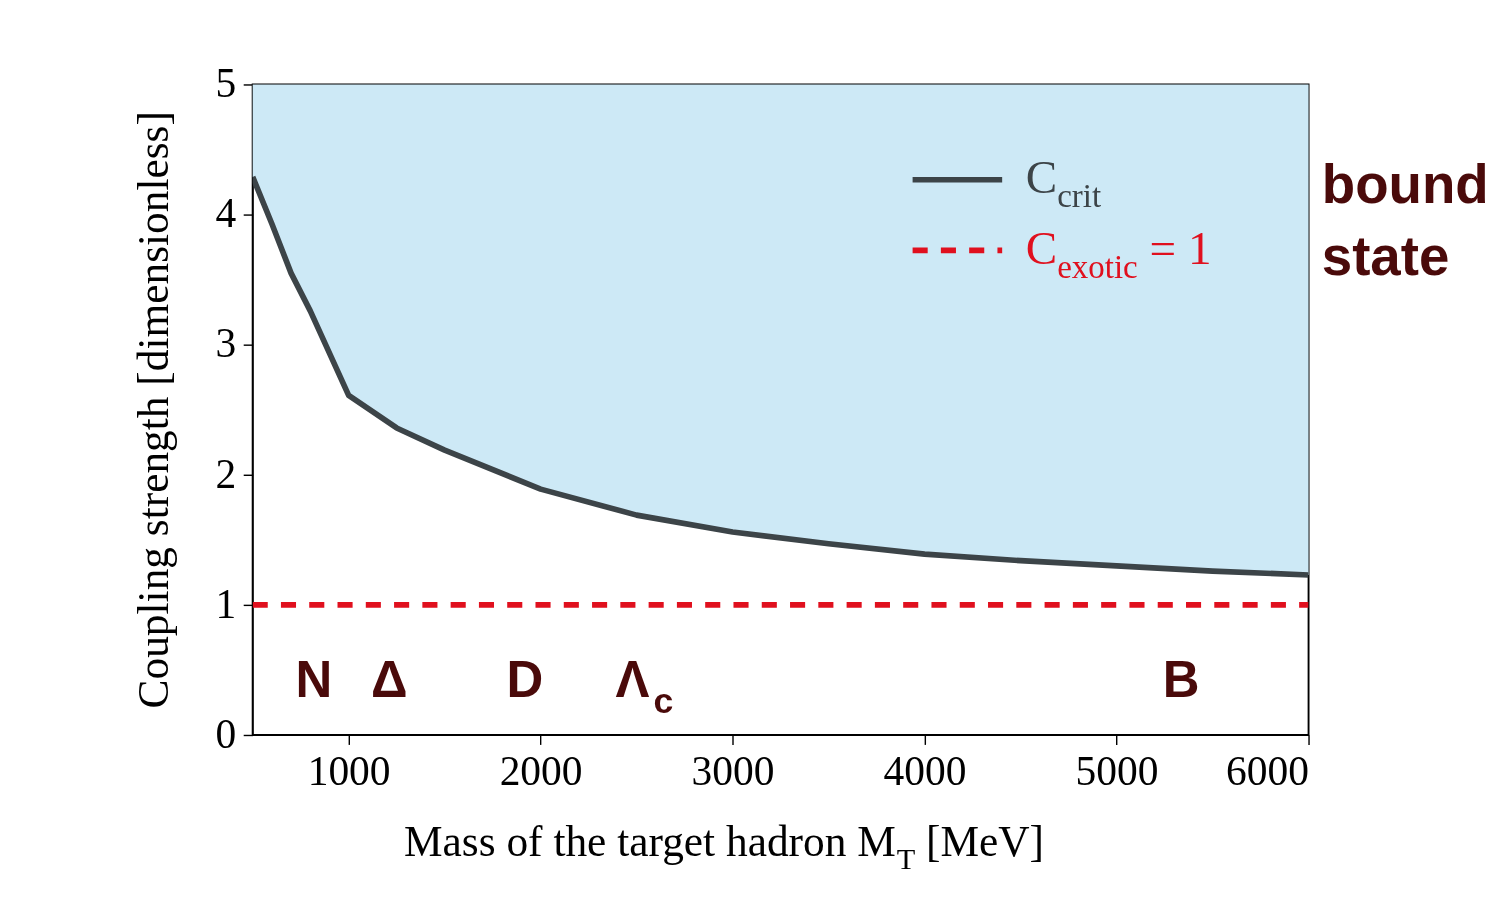  What do you see at coordinates (226, 733) in the screenshot?
I see `y-tick-label: 0` at bounding box center [226, 733].